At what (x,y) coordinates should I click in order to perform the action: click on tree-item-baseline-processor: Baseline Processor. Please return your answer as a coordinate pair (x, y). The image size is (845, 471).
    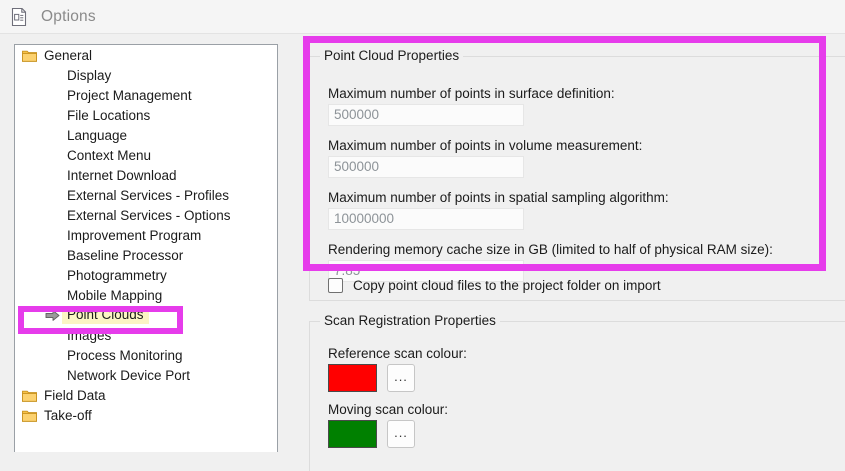
    Looking at the image, I should click on (146, 255).